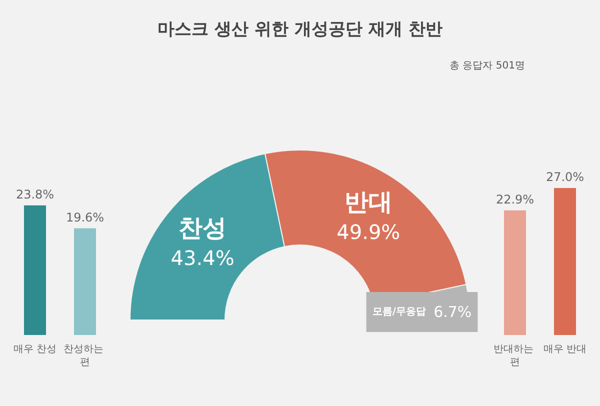 The width and height of the screenshot is (600, 406). What do you see at coordinates (35, 194) in the screenshot?
I see `data-label: 23.8%` at bounding box center [35, 194].